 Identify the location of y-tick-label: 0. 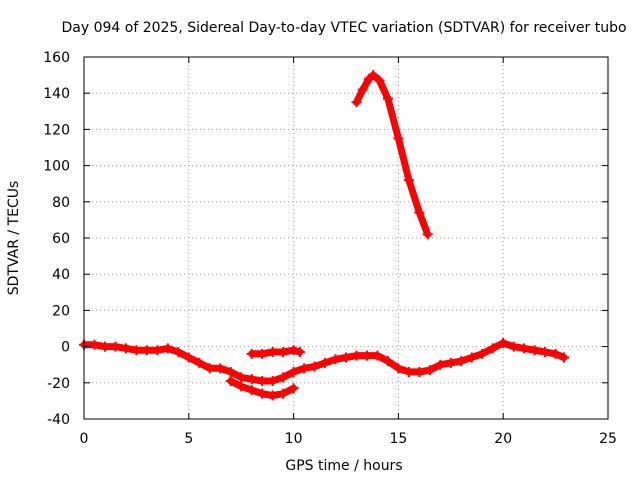
(65, 348).